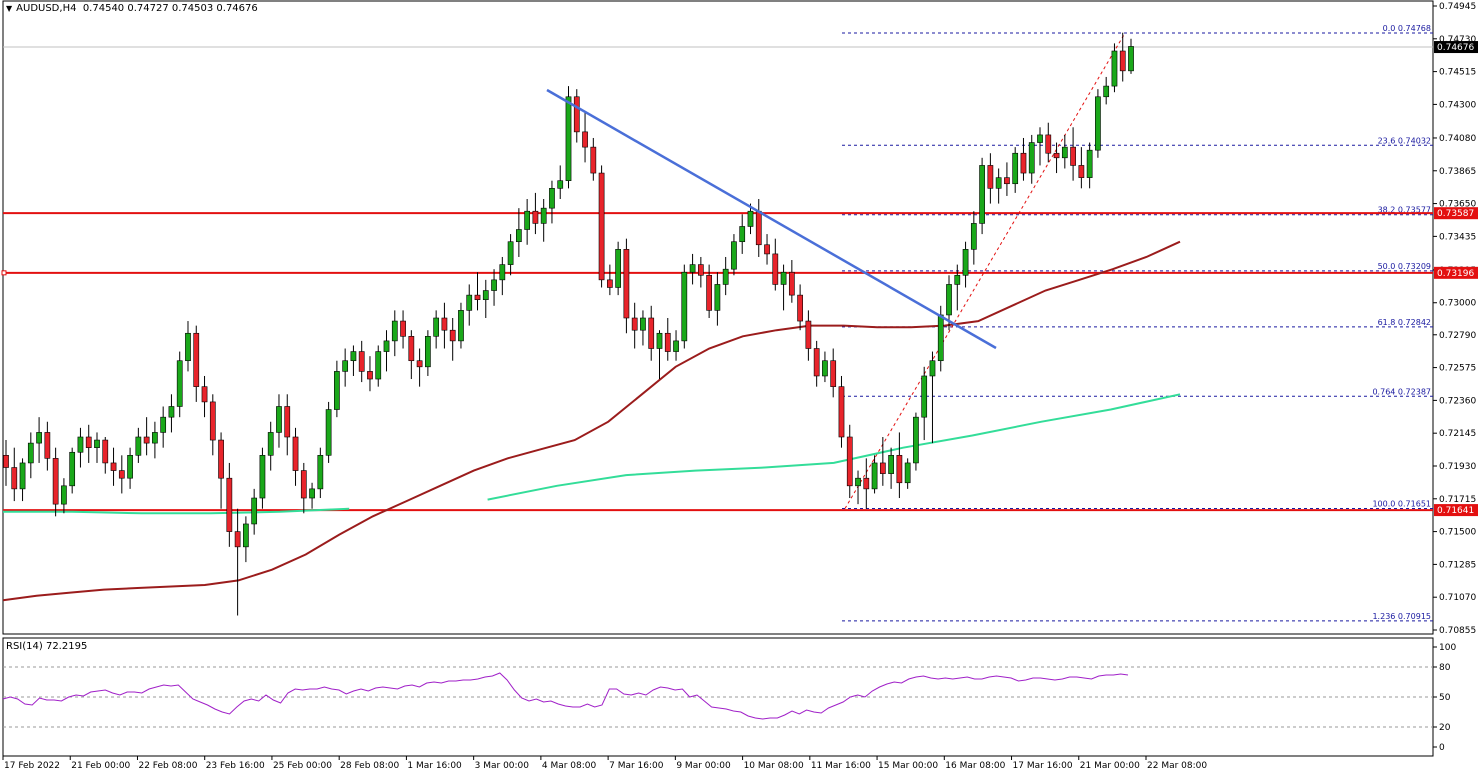  What do you see at coordinates (1457, 237) in the screenshot?
I see `y-tick-label: 0.73435` at bounding box center [1457, 237].